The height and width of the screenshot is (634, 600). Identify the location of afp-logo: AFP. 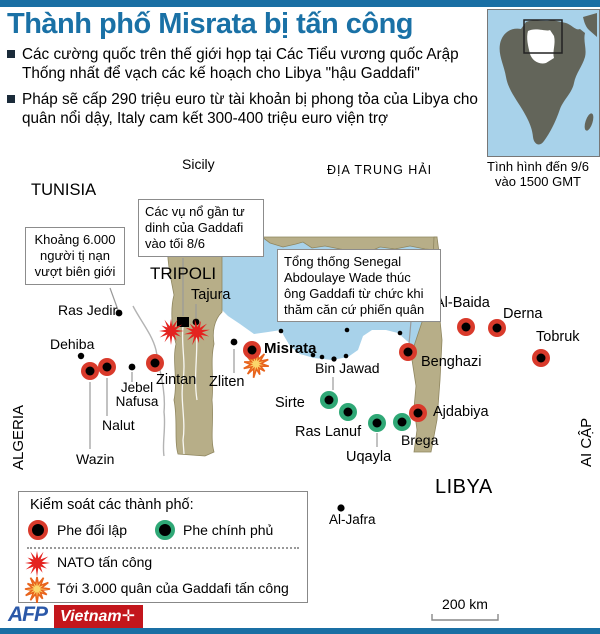
(28, 614).